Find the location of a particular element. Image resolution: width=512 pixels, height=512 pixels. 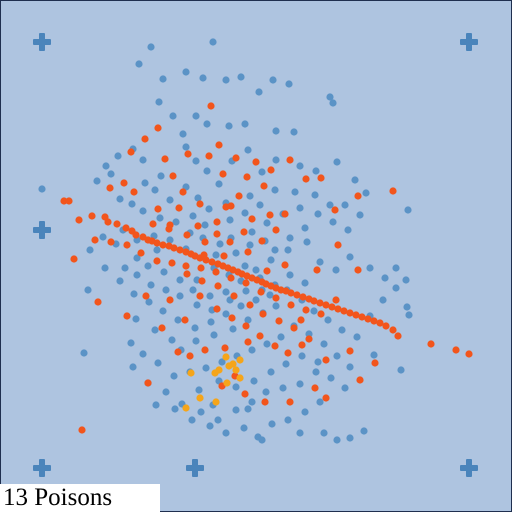

series-target is located at coordinates (213, 382).